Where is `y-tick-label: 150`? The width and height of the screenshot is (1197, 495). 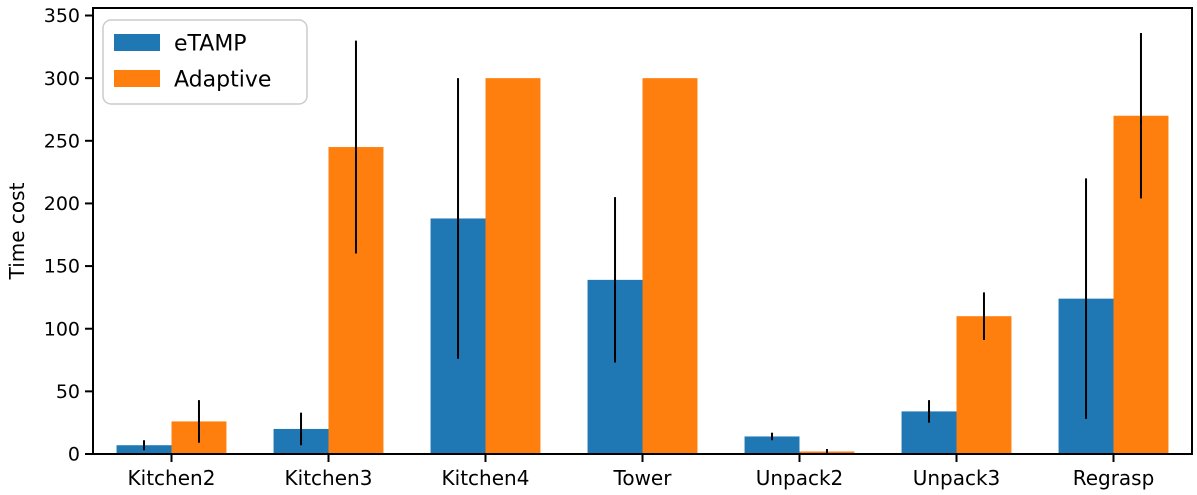
y-tick-label: 150 is located at coordinates (62, 267).